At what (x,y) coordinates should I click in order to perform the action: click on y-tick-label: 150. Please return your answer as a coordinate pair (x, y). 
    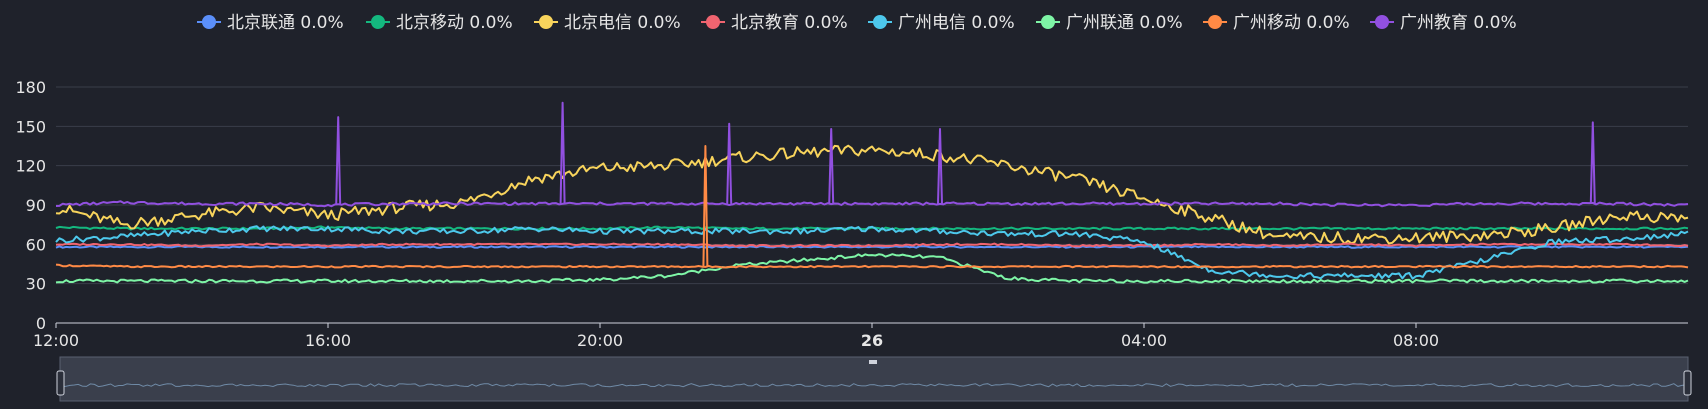
    Looking at the image, I should click on (30, 126).